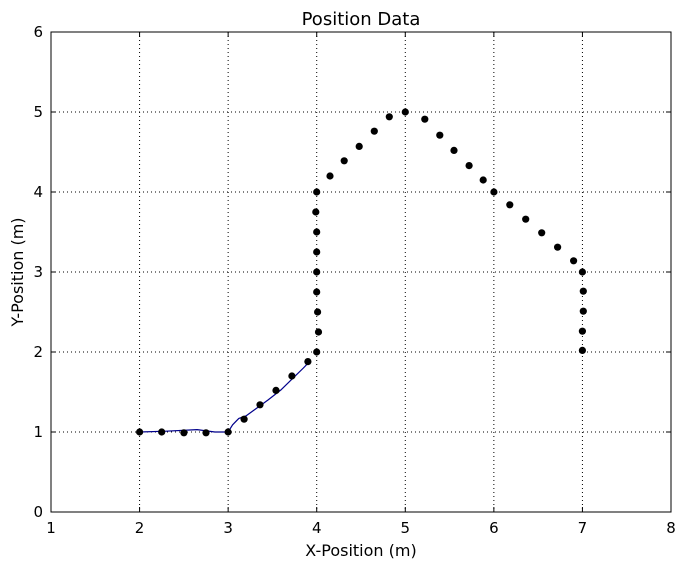  What do you see at coordinates (17, 272) in the screenshot?
I see `y-axis-title: Y-Position (m)` at bounding box center [17, 272].